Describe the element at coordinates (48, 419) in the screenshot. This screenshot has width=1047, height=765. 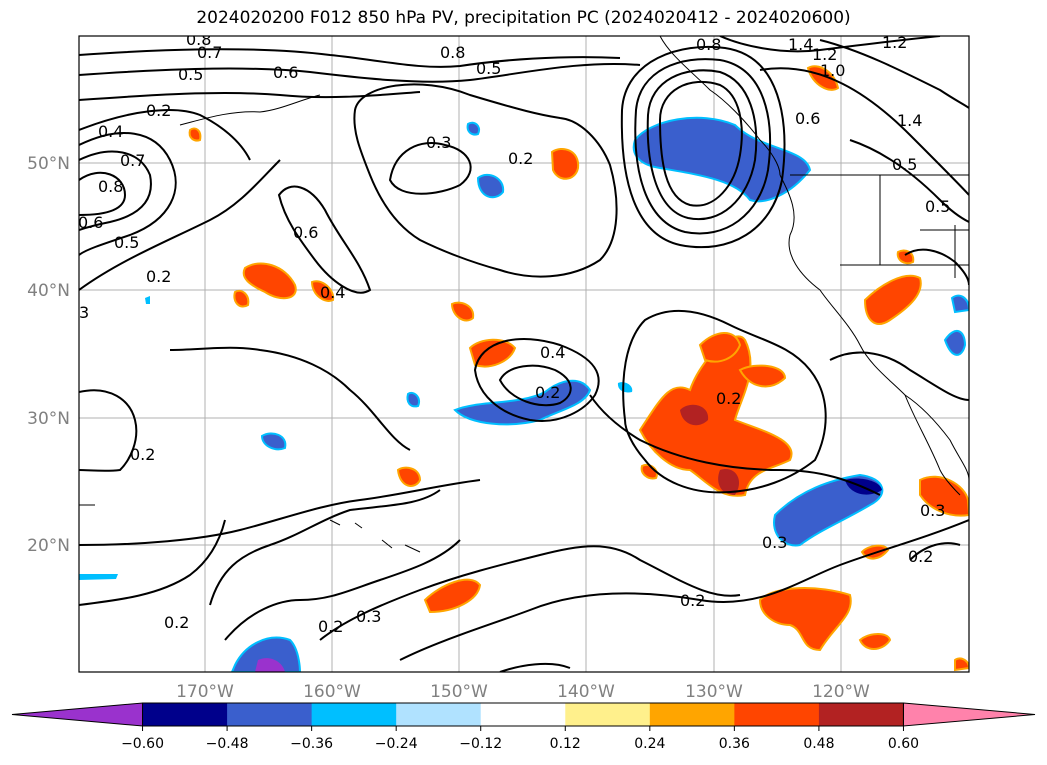
I see `lat-label-30n: 30°N` at that location.